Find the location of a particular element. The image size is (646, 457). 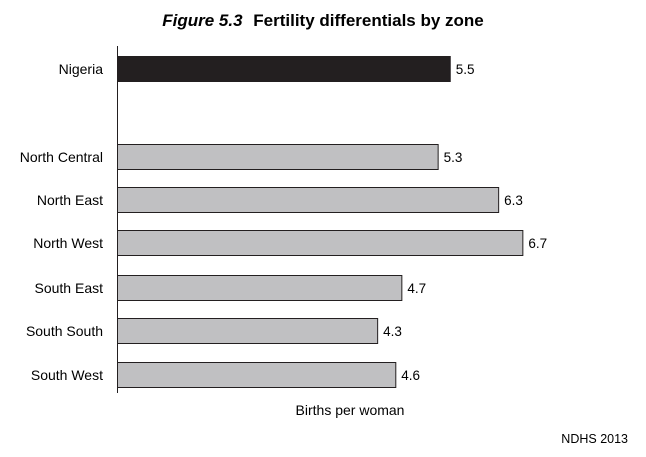

value-label: 6.3 is located at coordinates (513, 200).